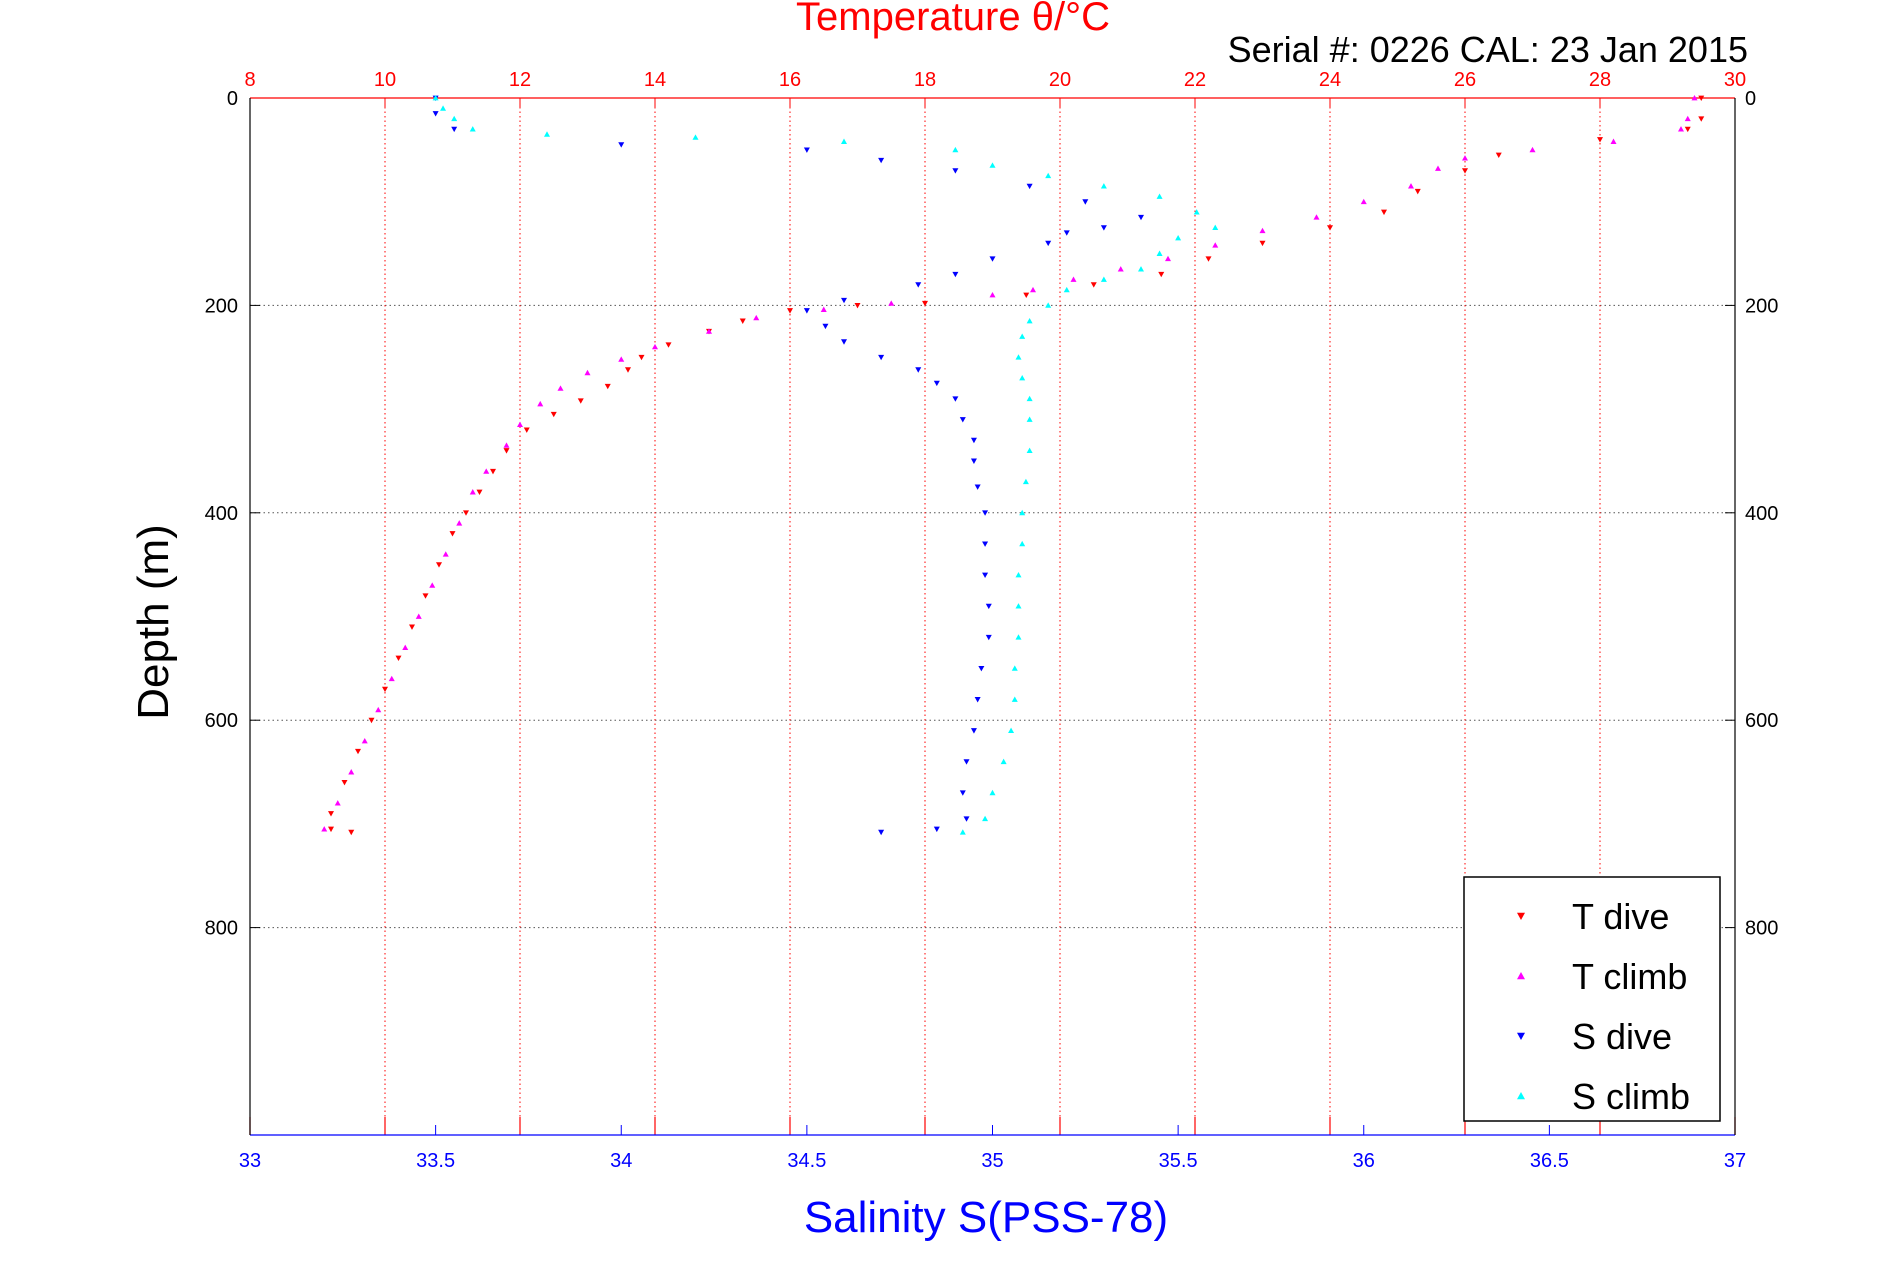 Image resolution: width=1891 pixels, height=1262 pixels. What do you see at coordinates (986, 1217) in the screenshot?
I see `x-axis-title: Salinity S(PSS-78)` at bounding box center [986, 1217].